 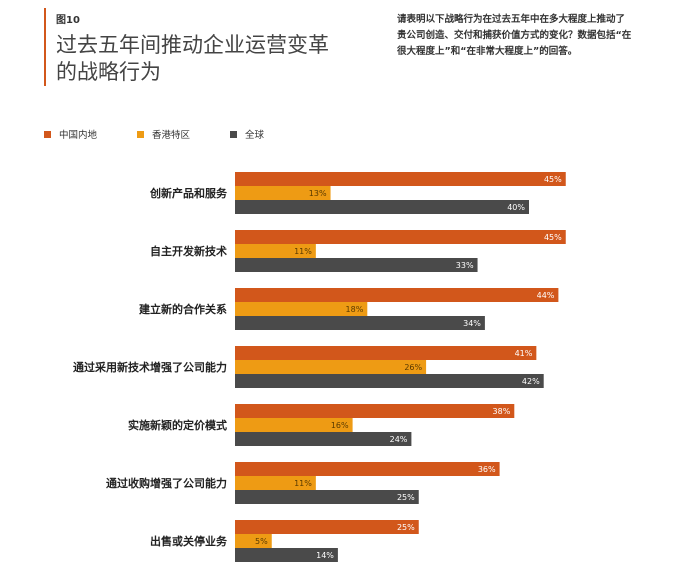 What do you see at coordinates (325, 555) in the screenshot?
I see `value-label-global: 14%` at bounding box center [325, 555].